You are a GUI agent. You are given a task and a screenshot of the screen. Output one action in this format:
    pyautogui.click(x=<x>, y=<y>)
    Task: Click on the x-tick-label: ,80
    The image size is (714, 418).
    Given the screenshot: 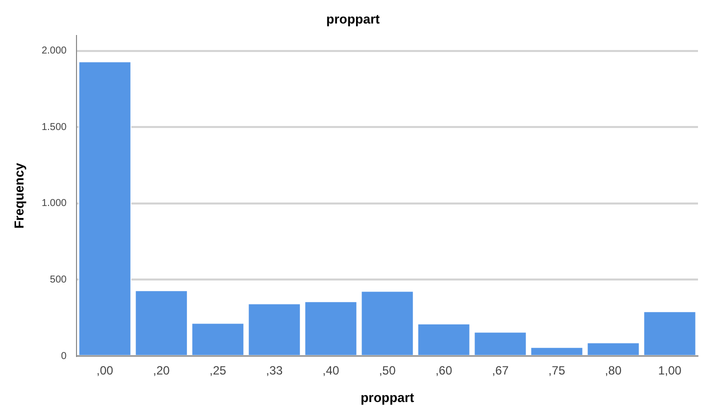 What is the action you would take?
    pyautogui.click(x=613, y=371)
    